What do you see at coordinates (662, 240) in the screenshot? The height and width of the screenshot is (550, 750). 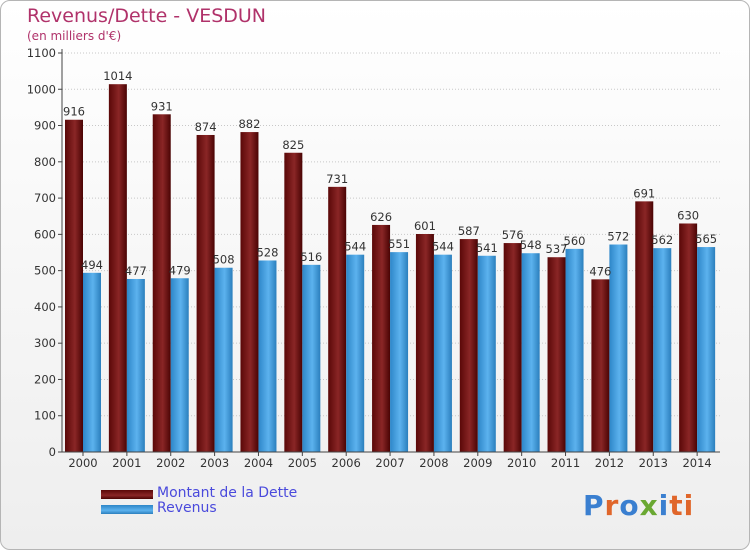 I see `revenue-value-label: 562` at bounding box center [662, 240].